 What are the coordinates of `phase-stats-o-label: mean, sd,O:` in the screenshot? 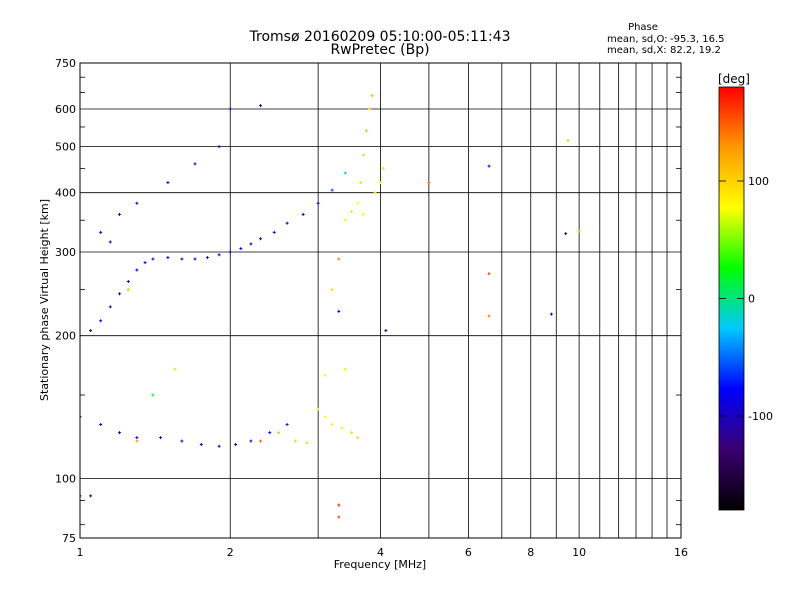 It's located at (637, 39).